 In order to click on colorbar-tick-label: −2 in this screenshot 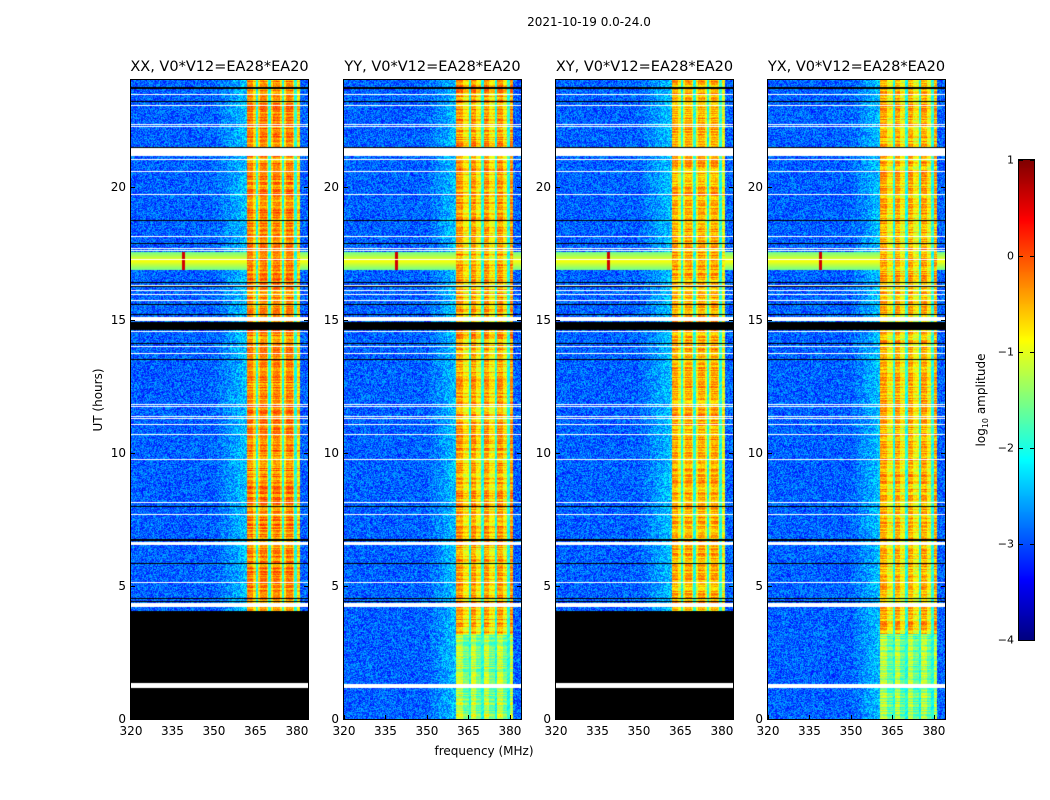, I will do `click(1005, 448)`.